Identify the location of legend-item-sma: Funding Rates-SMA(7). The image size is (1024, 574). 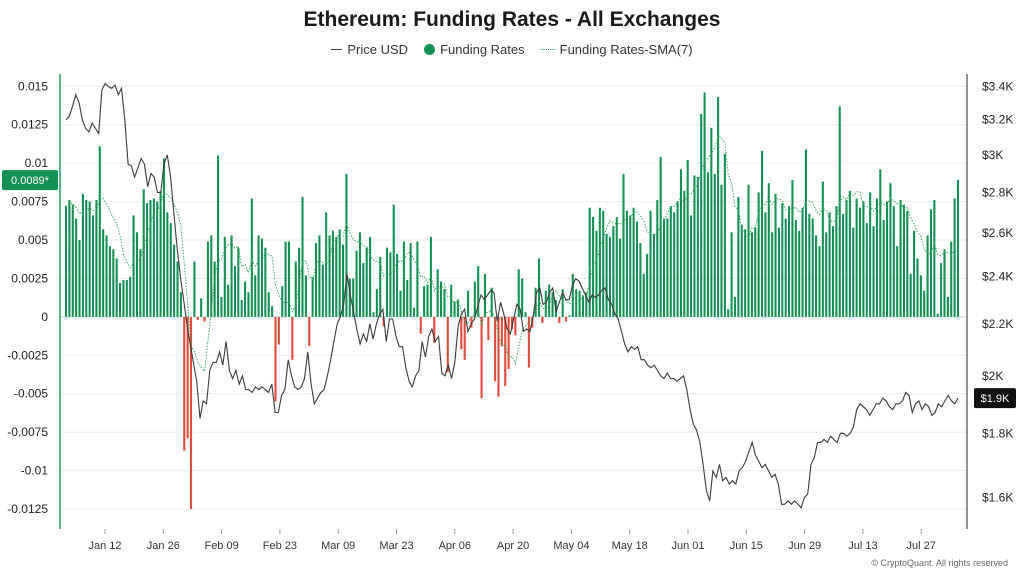
(616, 49).